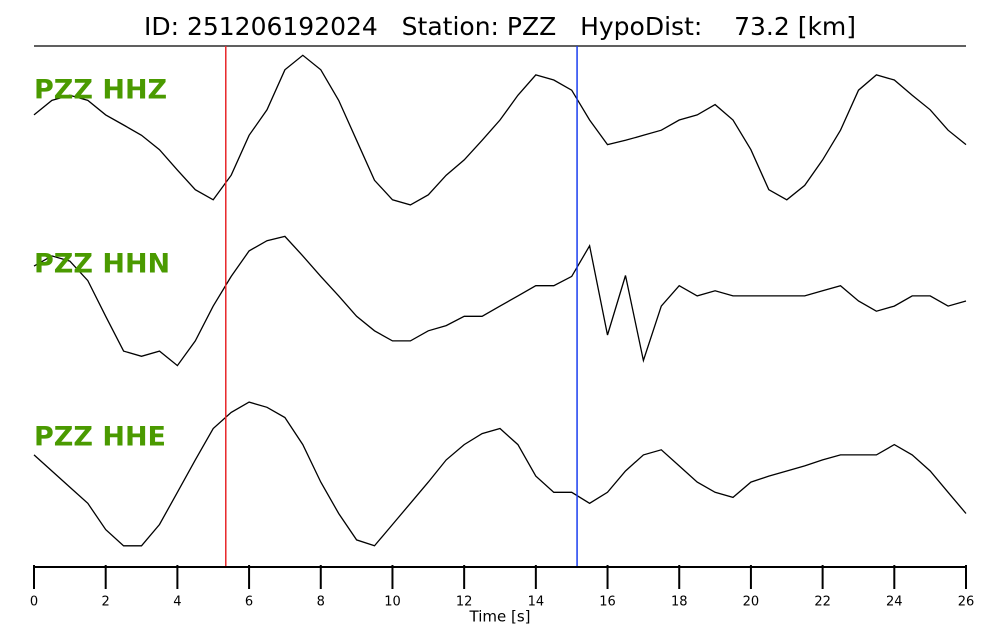 The image size is (1000, 640). Describe the element at coordinates (500, 617) in the screenshot. I see `x-axis-label: Time [s]` at that location.